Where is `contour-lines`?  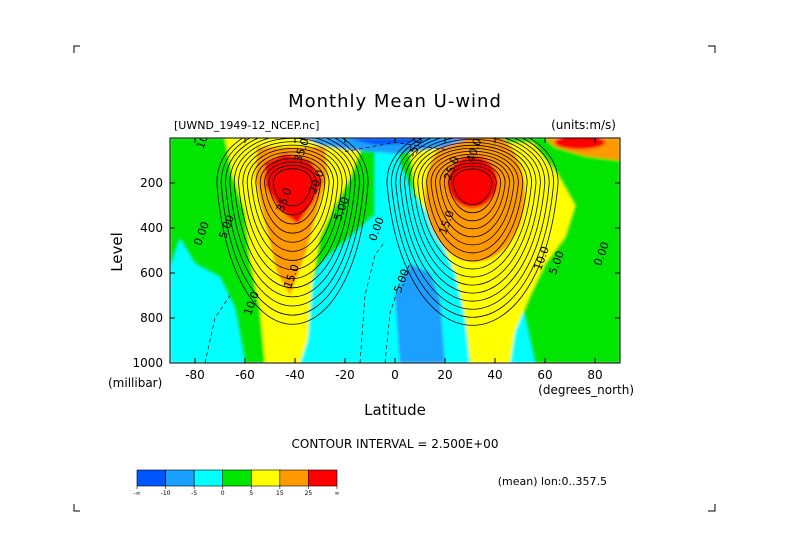
contour-lines is located at coordinates (387, 232).